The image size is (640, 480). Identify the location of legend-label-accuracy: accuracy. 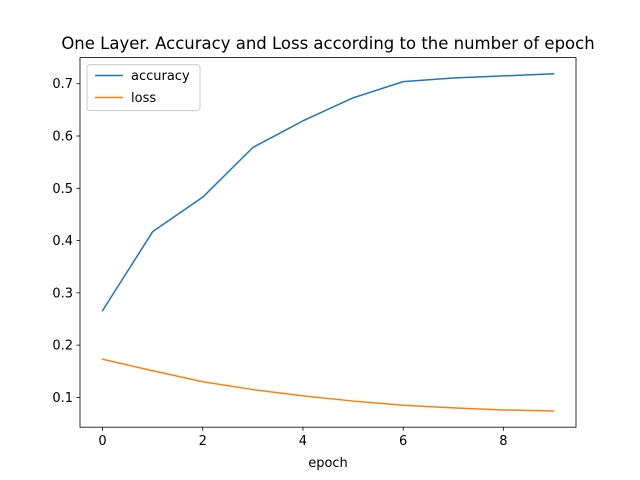
(160, 76).